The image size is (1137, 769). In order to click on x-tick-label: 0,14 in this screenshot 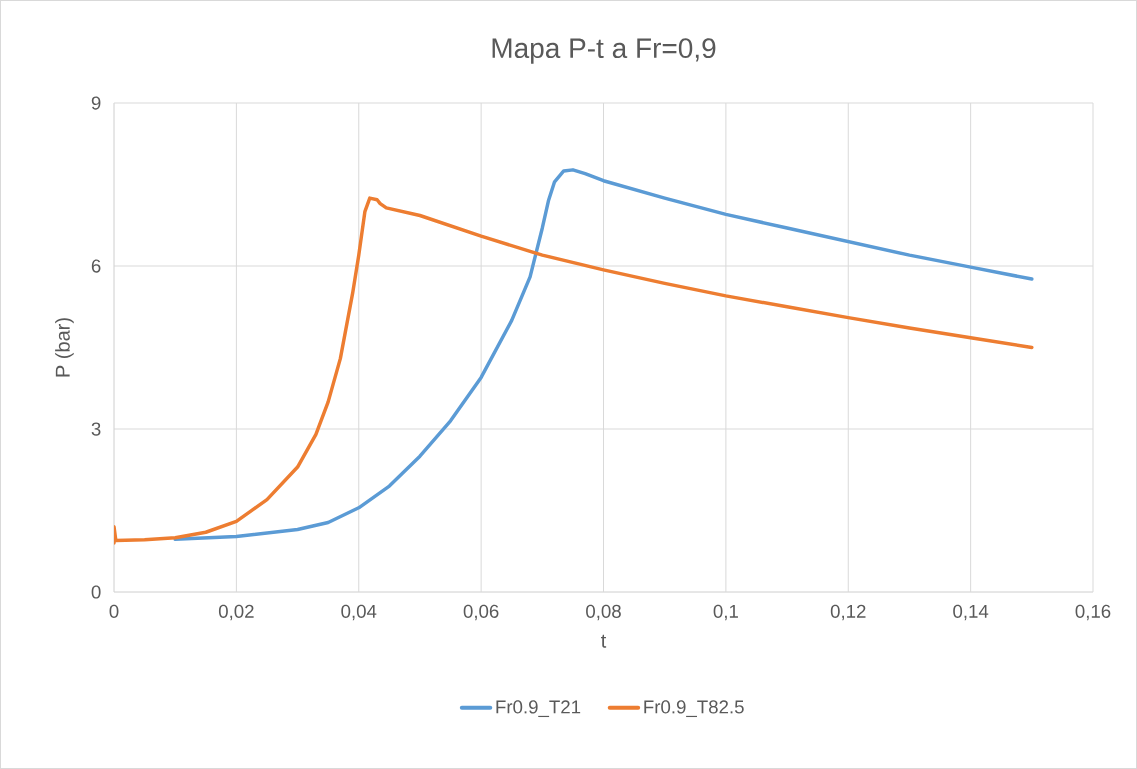, I will do `click(971, 612)`.